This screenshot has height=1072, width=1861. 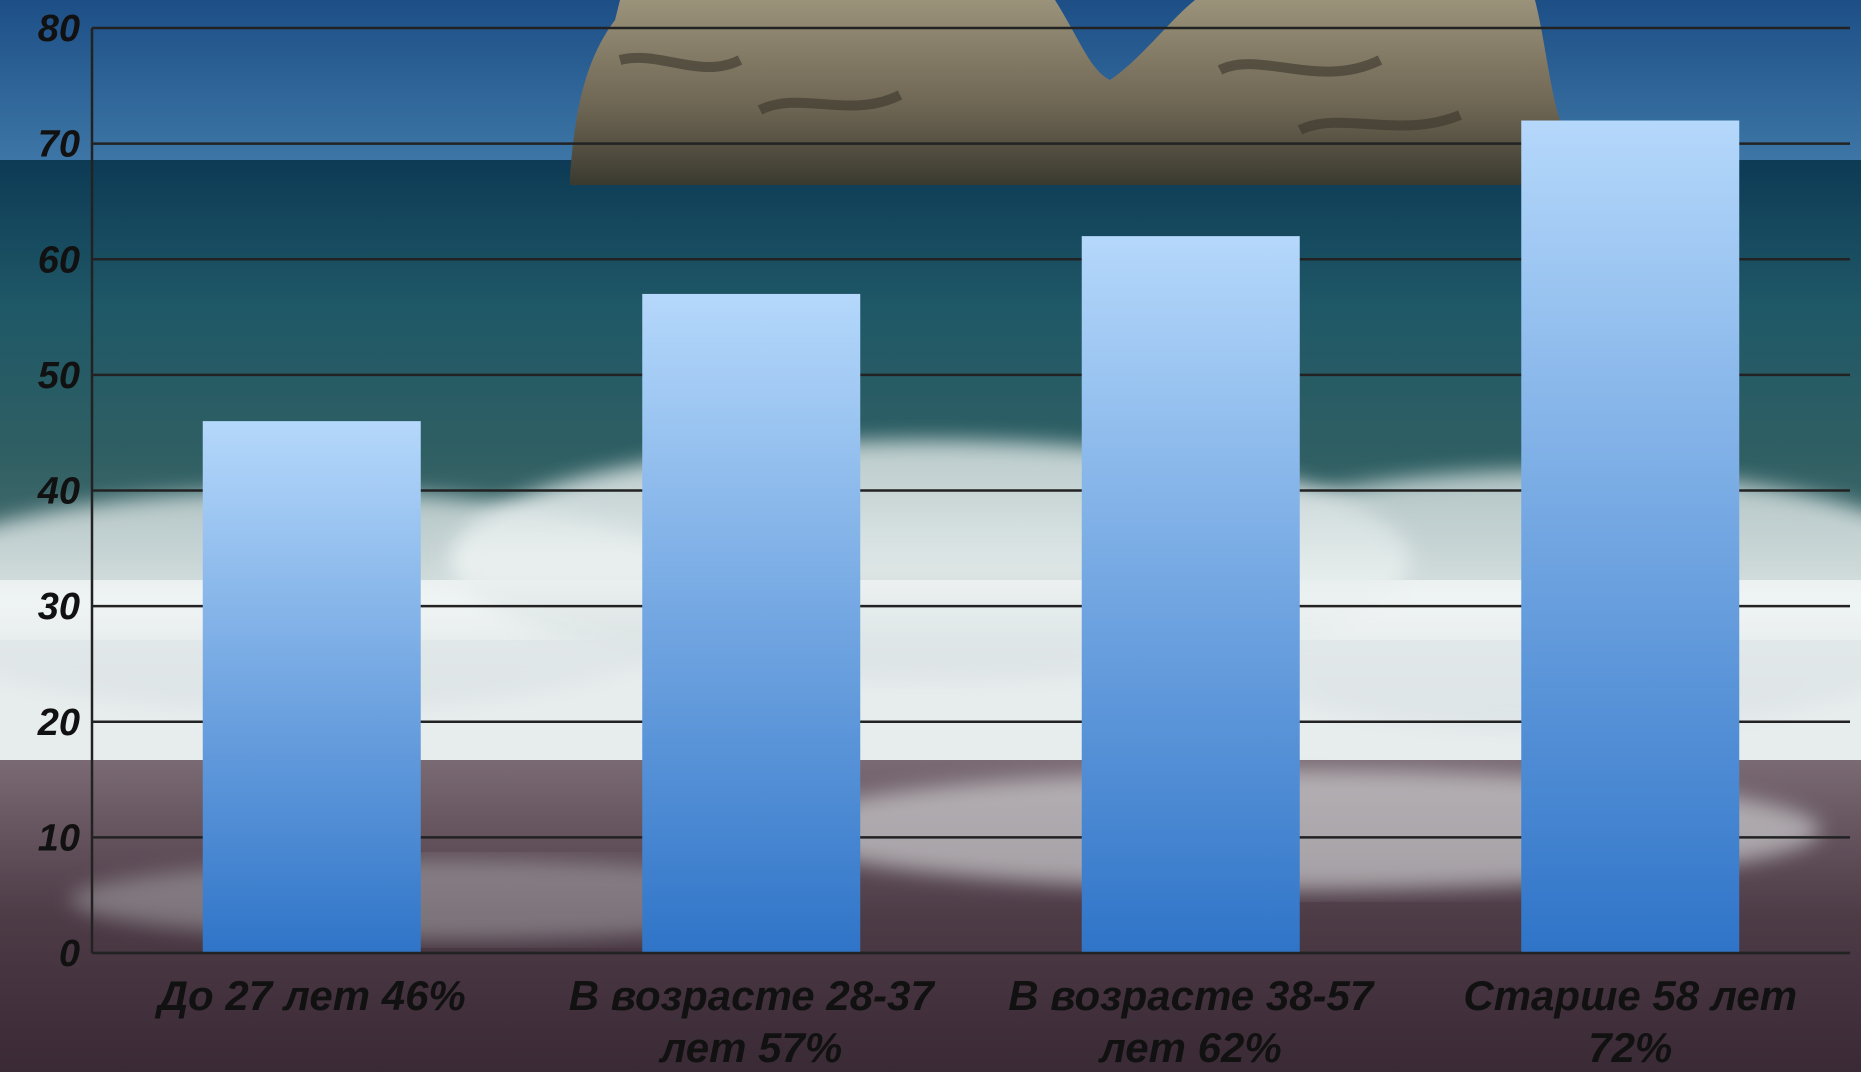 What do you see at coordinates (752, 995) in the screenshot?
I see `category-label-line: В возрасте 28-37` at bounding box center [752, 995].